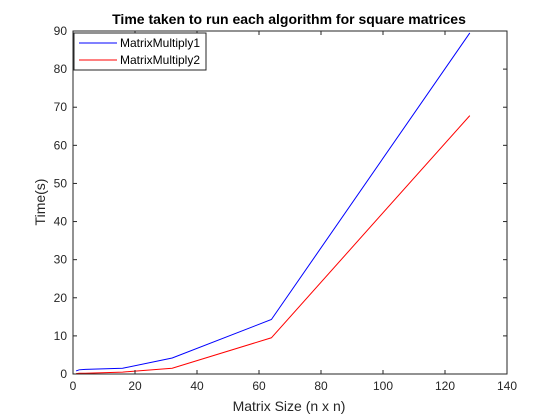 The image size is (560, 420). What do you see at coordinates (61, 260) in the screenshot?
I see `y-tick-label: 30` at bounding box center [61, 260].